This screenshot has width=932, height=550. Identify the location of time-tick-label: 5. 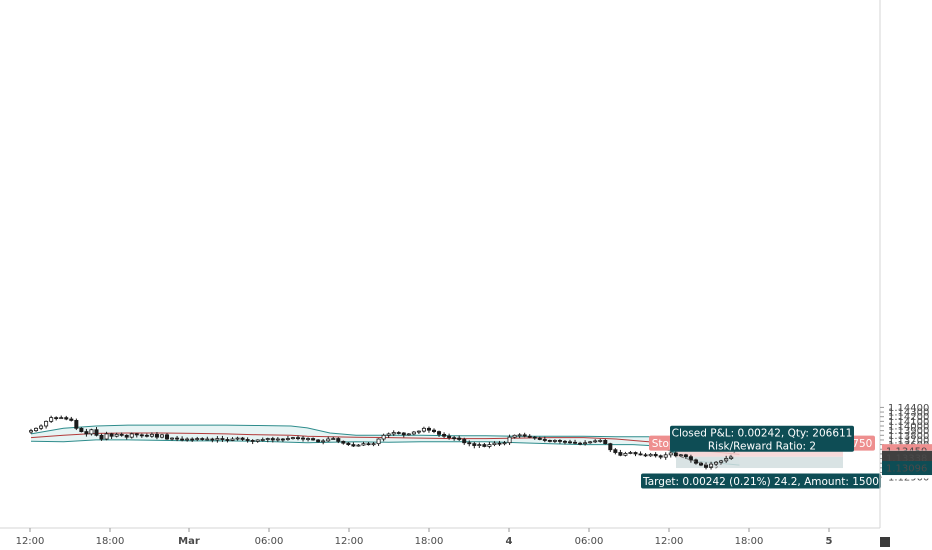
(829, 541).